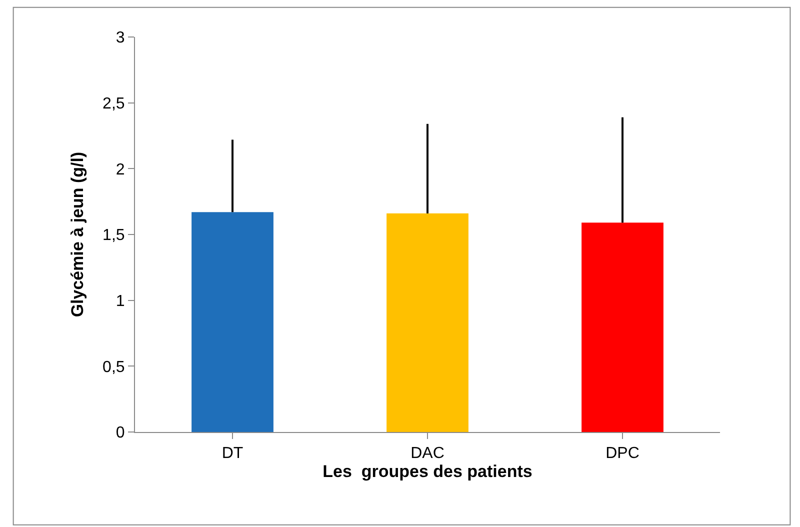 Image resolution: width=800 pixels, height=527 pixels. What do you see at coordinates (113, 367) in the screenshot?
I see `y-tick-label: 0,5` at bounding box center [113, 367].